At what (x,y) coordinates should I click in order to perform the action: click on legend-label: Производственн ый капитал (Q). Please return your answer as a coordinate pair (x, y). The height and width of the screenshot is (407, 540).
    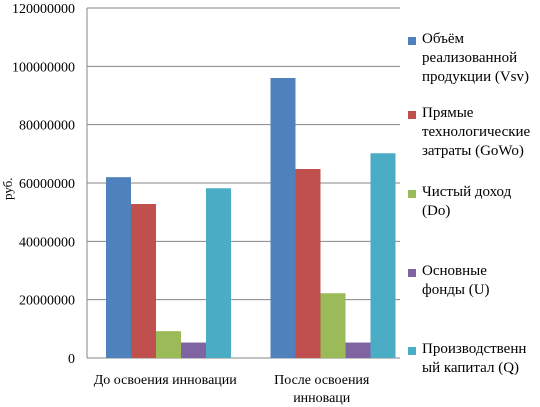
    Looking at the image, I should click on (474, 358).